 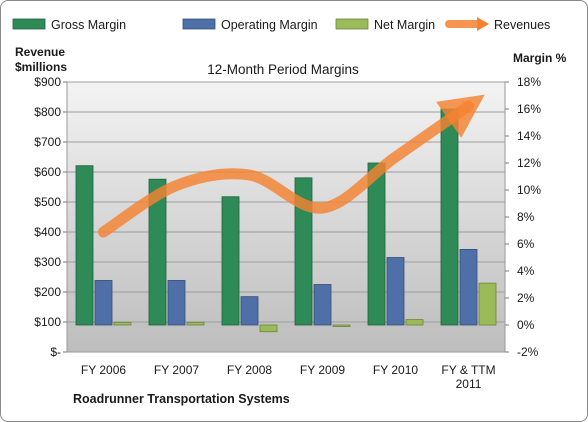 What do you see at coordinates (181, 399) in the screenshot?
I see `chart-footer: Roadrunner Transportation Systems` at bounding box center [181, 399].